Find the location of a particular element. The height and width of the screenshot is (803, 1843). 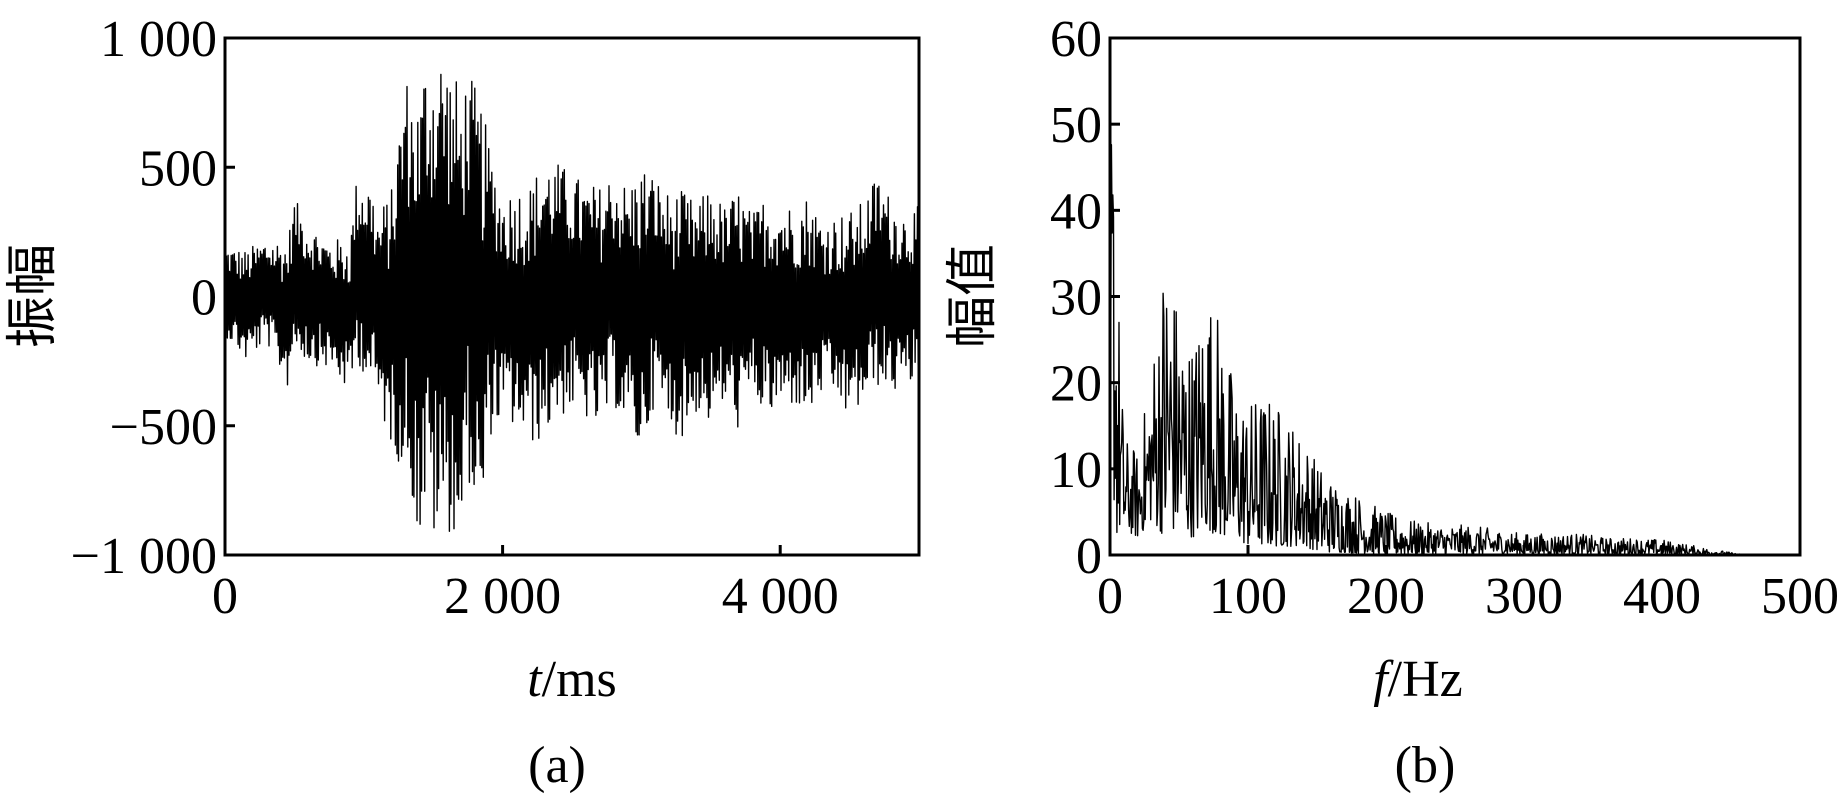

y-tick-label: −500 is located at coordinates (163, 427).